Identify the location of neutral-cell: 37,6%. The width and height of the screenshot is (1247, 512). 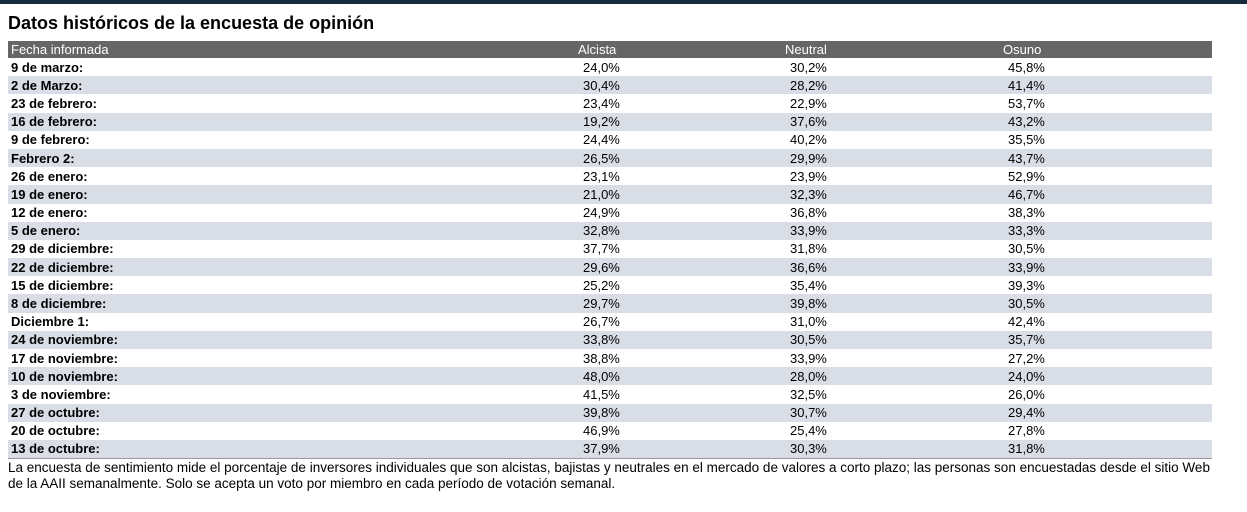
(808, 122).